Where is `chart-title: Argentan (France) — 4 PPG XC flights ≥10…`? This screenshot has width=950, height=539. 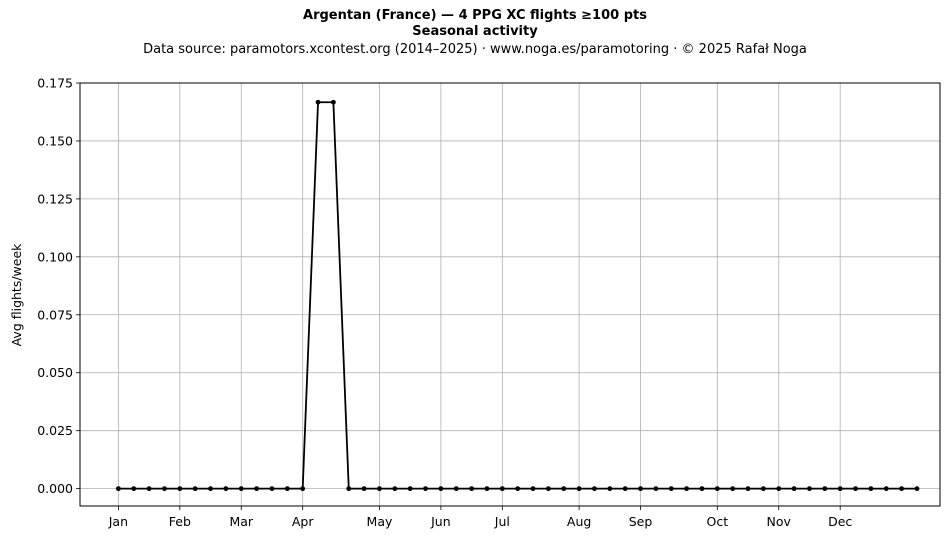
chart-title: Argentan (France) — 4 PPG XC flights ≥10… is located at coordinates (475, 15).